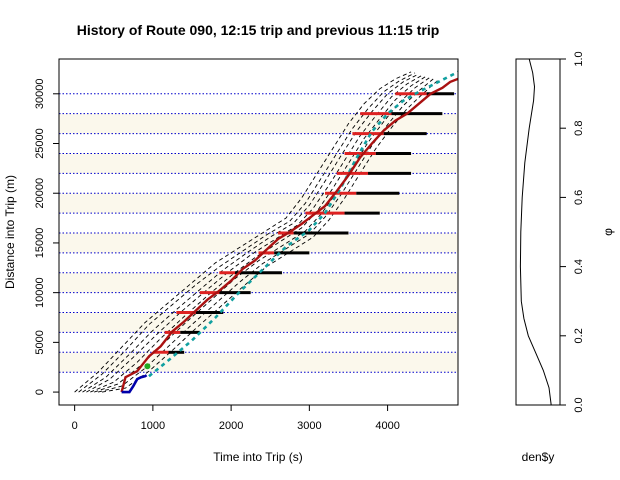 The image size is (620, 480). I want to click on current-position-marker, so click(147, 366).